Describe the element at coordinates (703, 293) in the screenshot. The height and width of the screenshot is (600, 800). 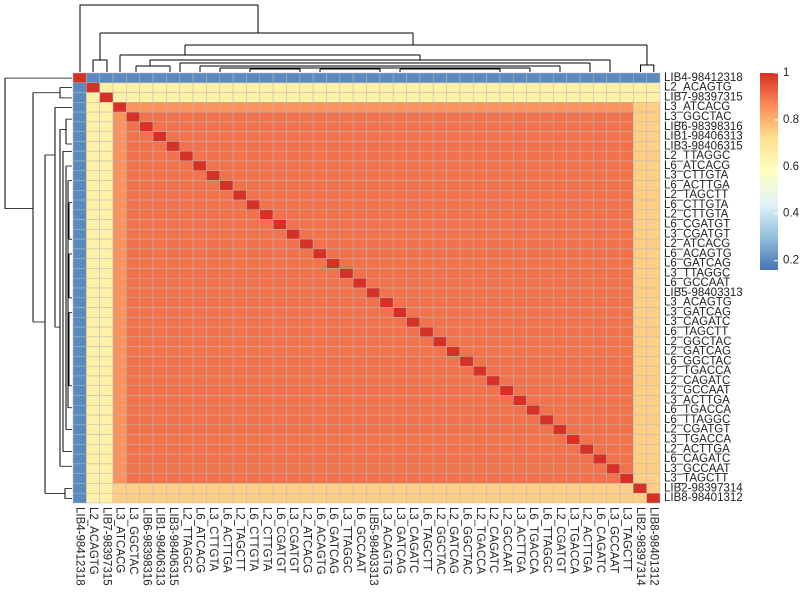
I see `row-label: LIB5-98403313` at that location.